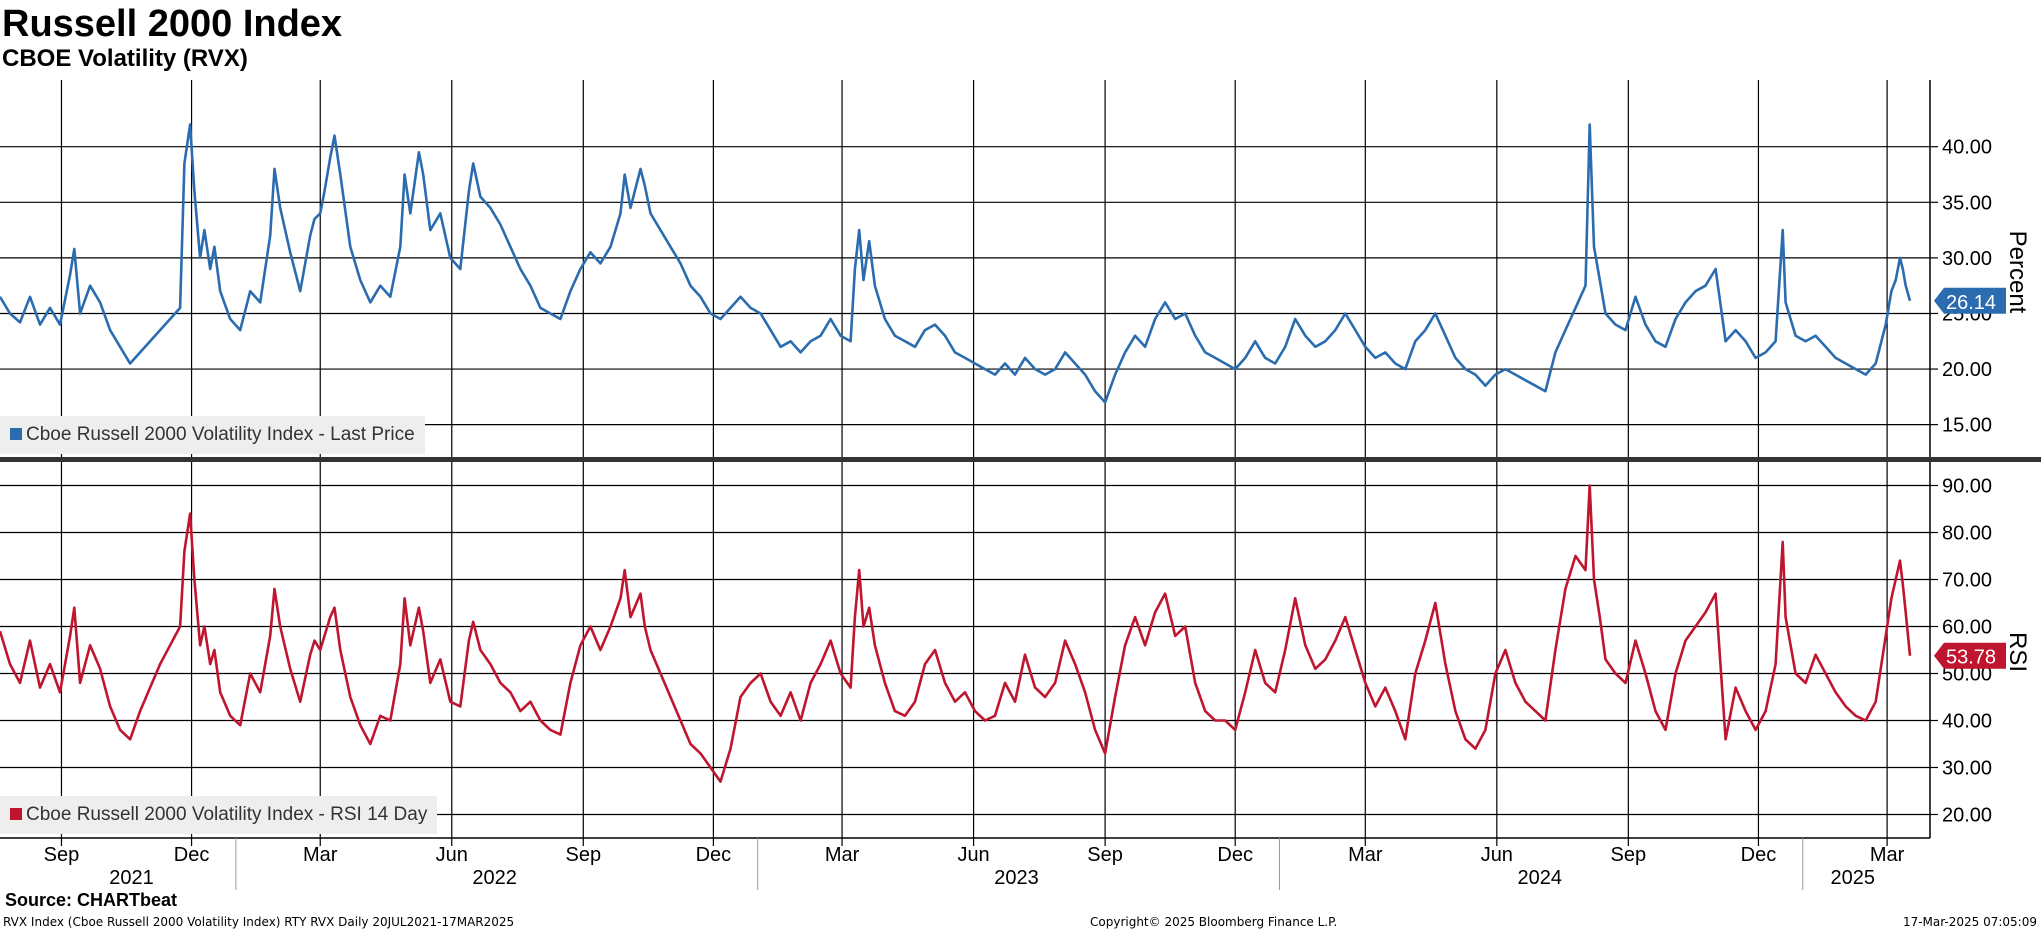 This screenshot has width=2041, height=932. What do you see at coordinates (1016, 878) in the screenshot?
I see `year-label: 2023` at bounding box center [1016, 878].